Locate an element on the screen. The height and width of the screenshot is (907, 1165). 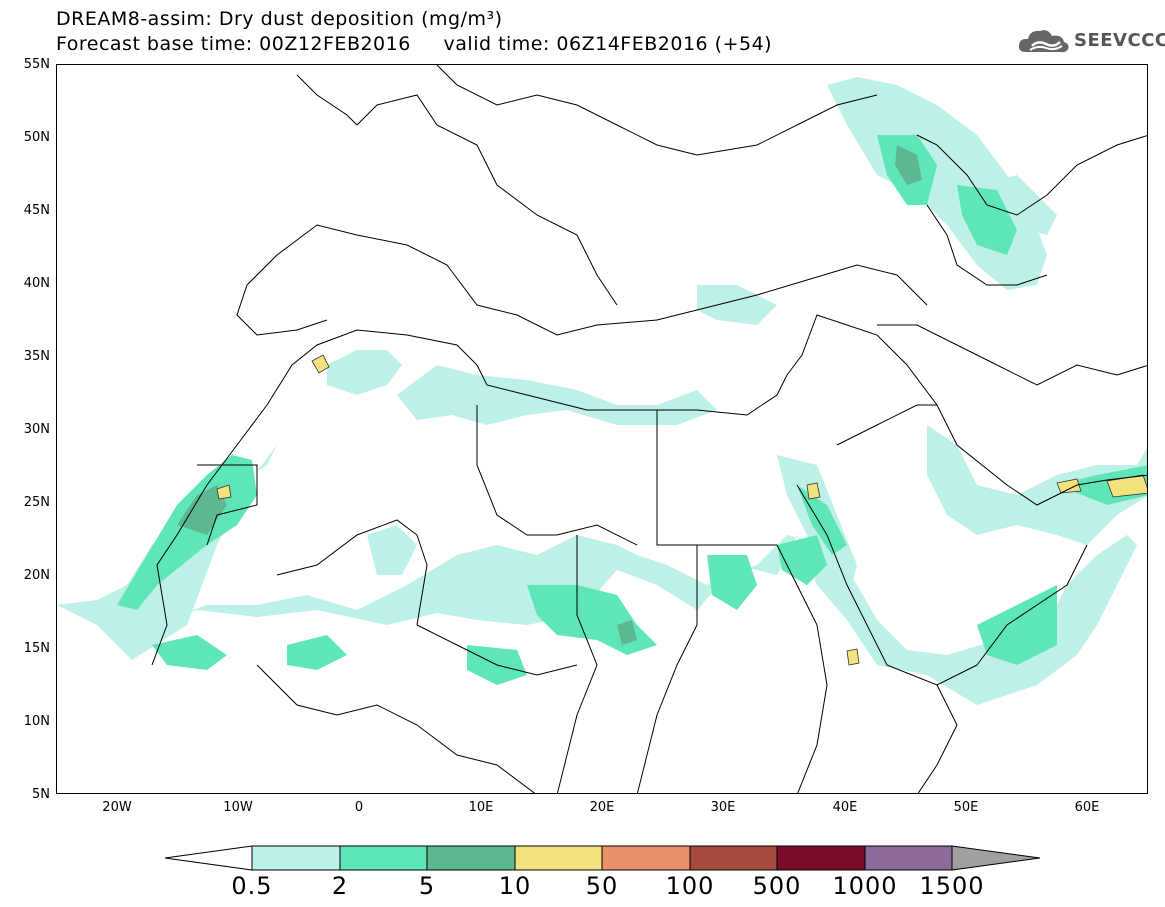
lat-label-5n: 5N is located at coordinates (41, 794).